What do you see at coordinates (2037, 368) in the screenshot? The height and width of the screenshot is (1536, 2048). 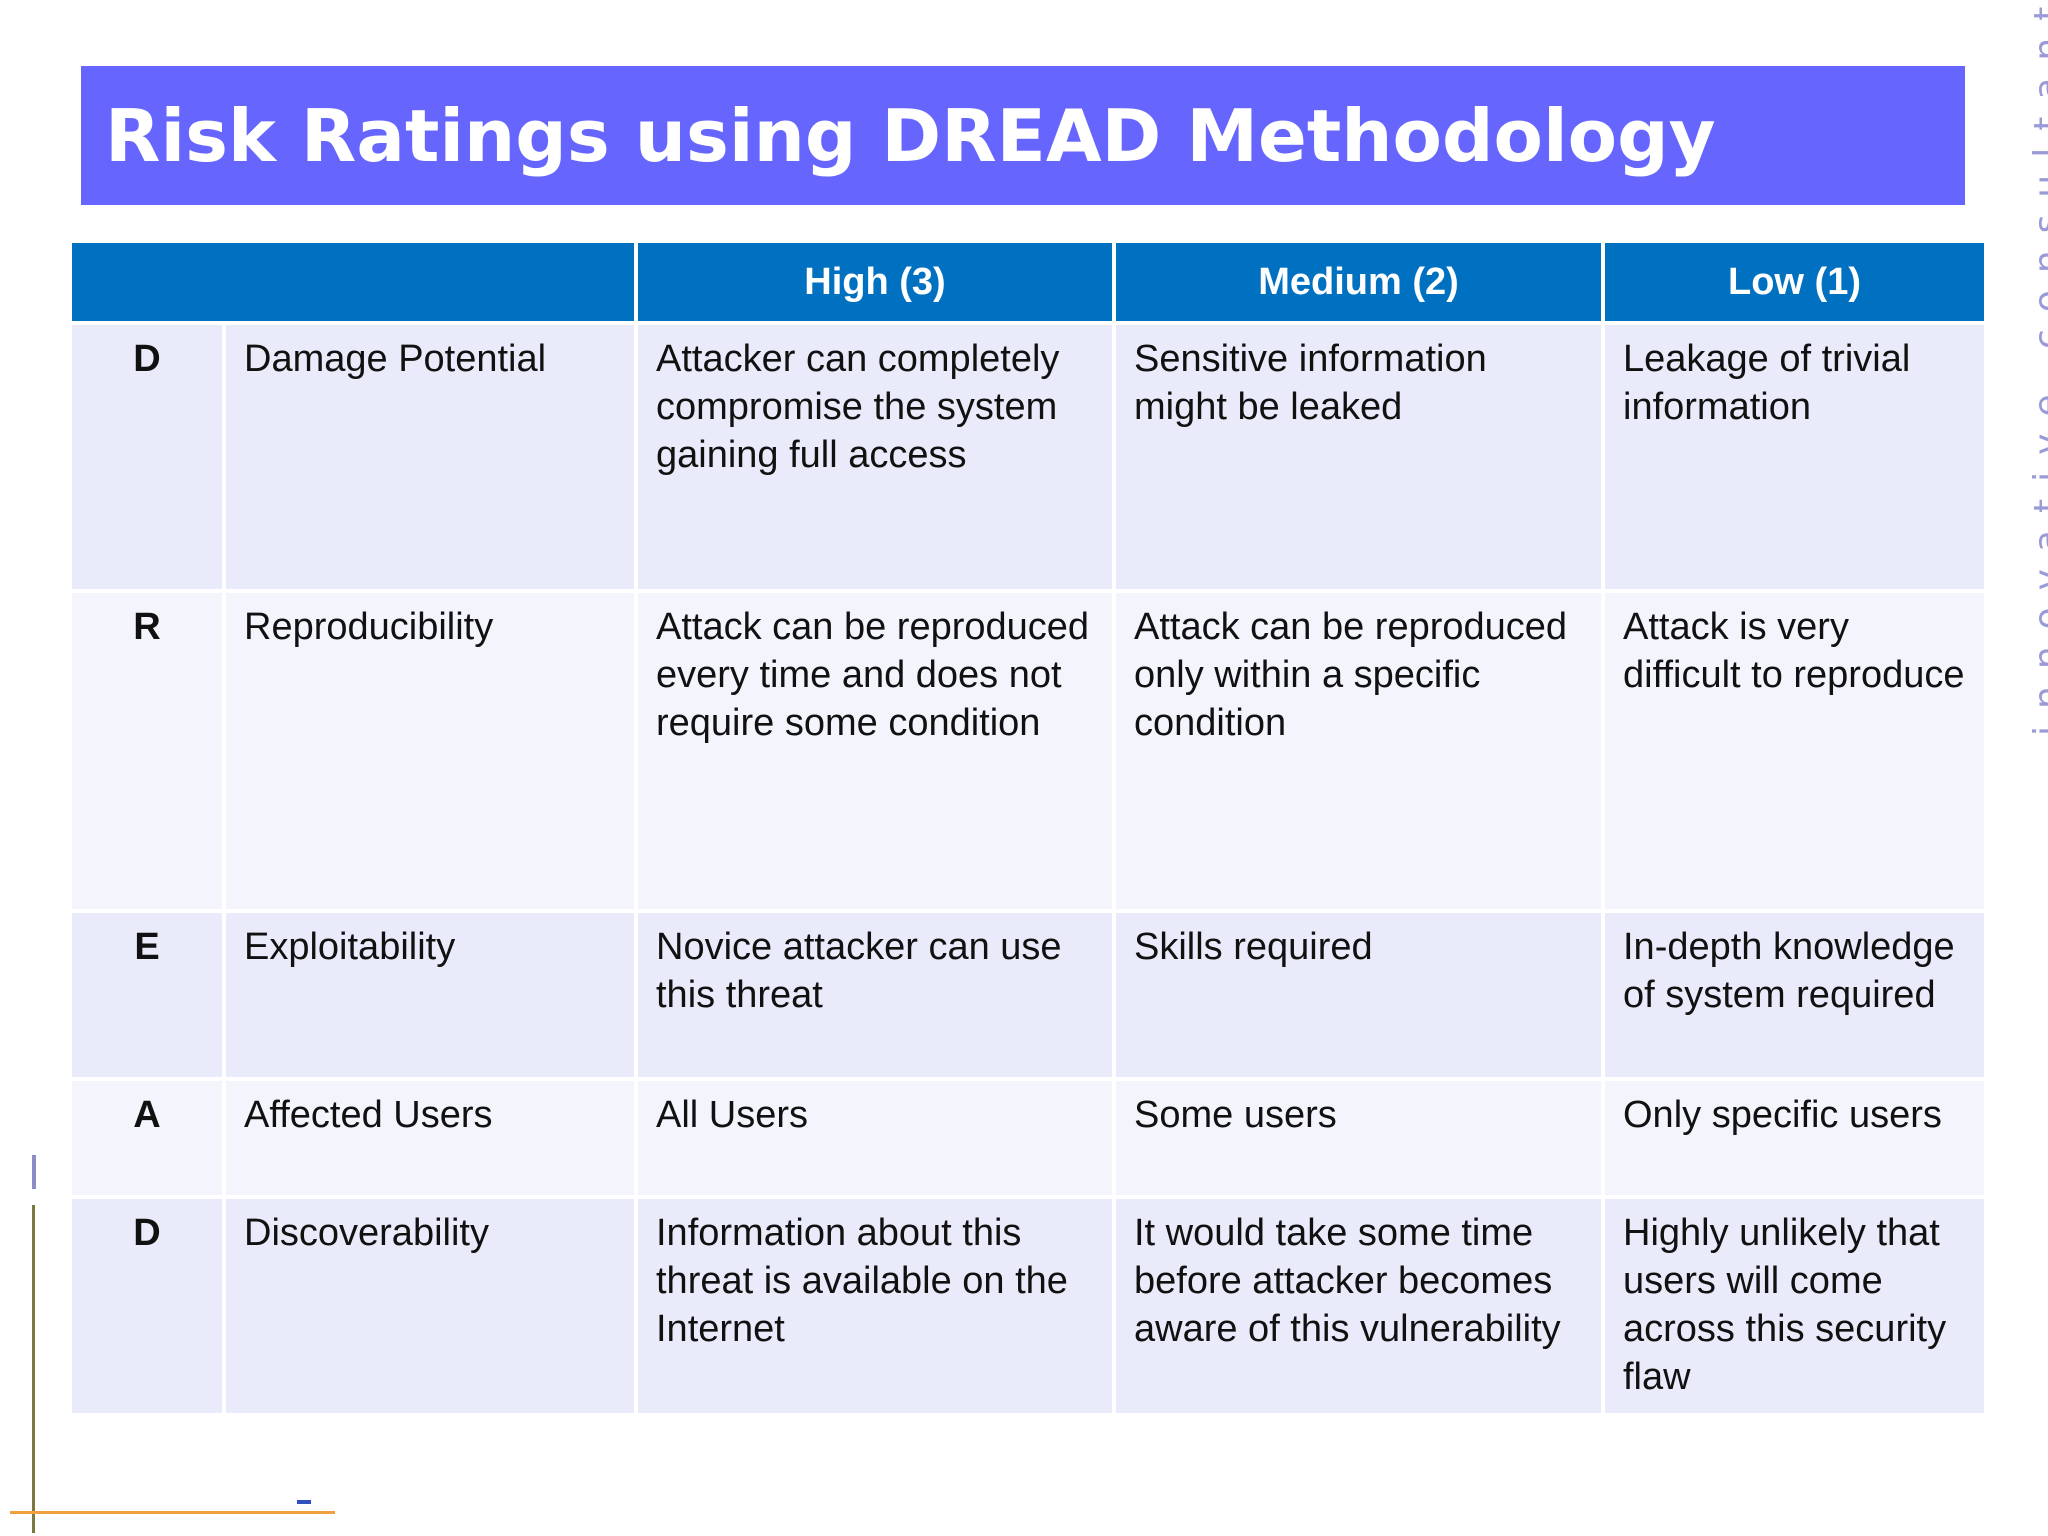 I see `side-tagline-text: innovative consultants` at bounding box center [2037, 368].